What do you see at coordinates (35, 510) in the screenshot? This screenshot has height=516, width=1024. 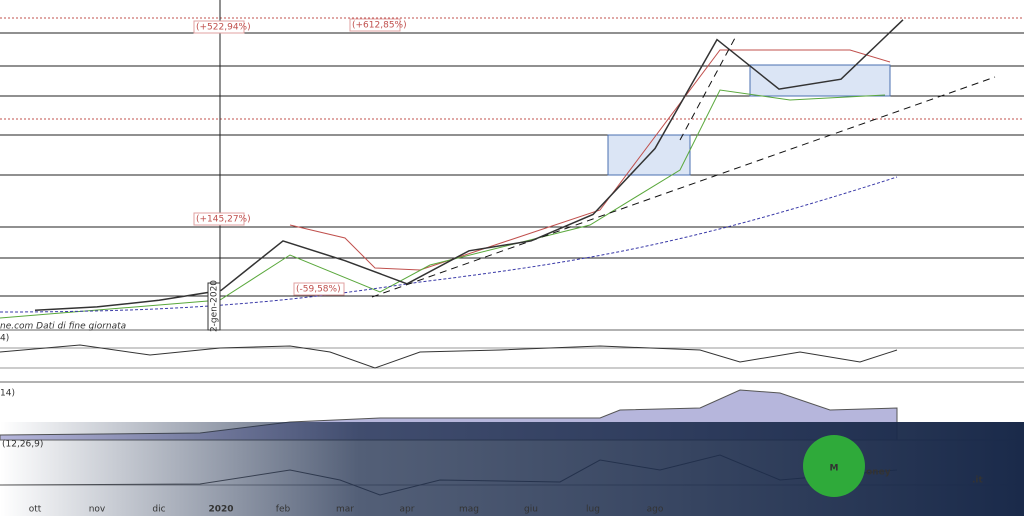 I see `x-tick-label: ott` at bounding box center [35, 510].